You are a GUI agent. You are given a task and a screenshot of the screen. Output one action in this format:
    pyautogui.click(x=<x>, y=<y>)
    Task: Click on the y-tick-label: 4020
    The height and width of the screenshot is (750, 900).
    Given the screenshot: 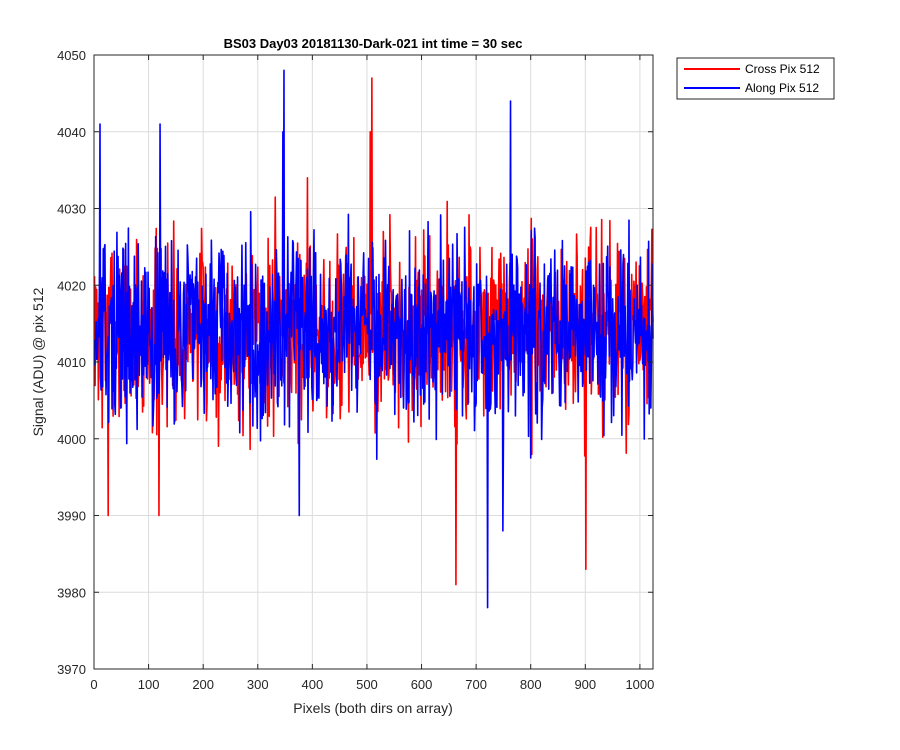 What is the action you would take?
    pyautogui.click(x=71, y=285)
    